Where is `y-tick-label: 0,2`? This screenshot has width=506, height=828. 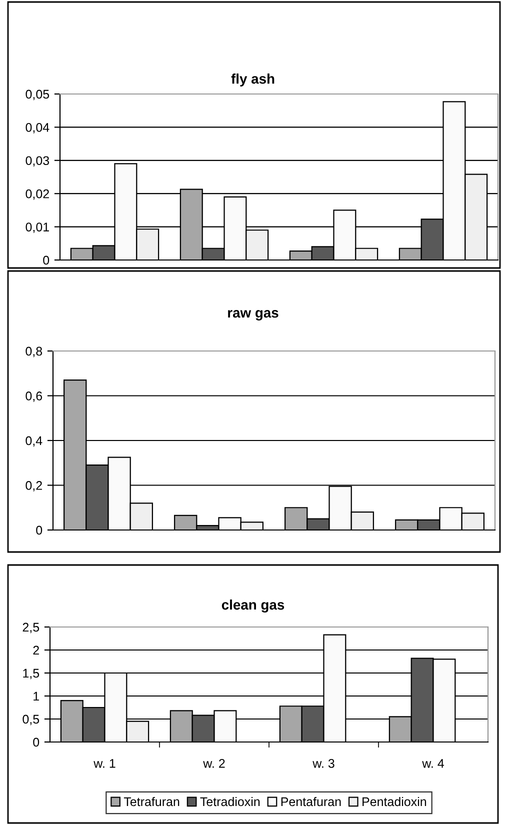
y-tick-label: 0,2 is located at coordinates (34, 486).